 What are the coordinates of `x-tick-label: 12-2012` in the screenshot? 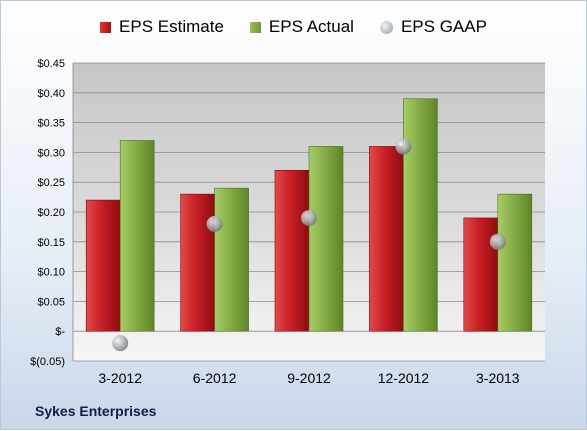 It's located at (404, 378).